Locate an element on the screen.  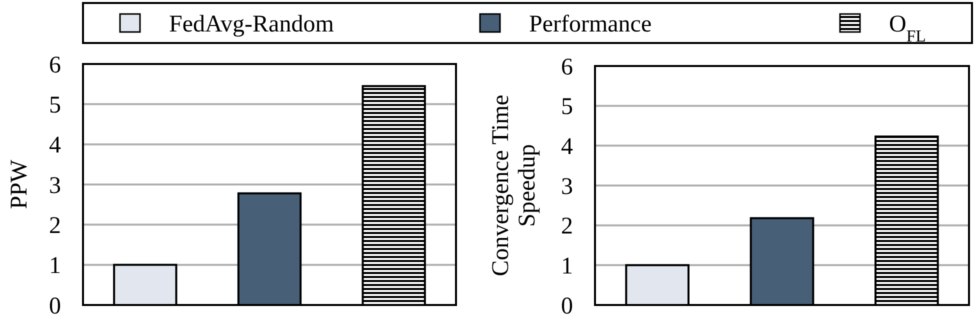
legend-label: O$_{FL}$ is located at coordinates (907, 28).